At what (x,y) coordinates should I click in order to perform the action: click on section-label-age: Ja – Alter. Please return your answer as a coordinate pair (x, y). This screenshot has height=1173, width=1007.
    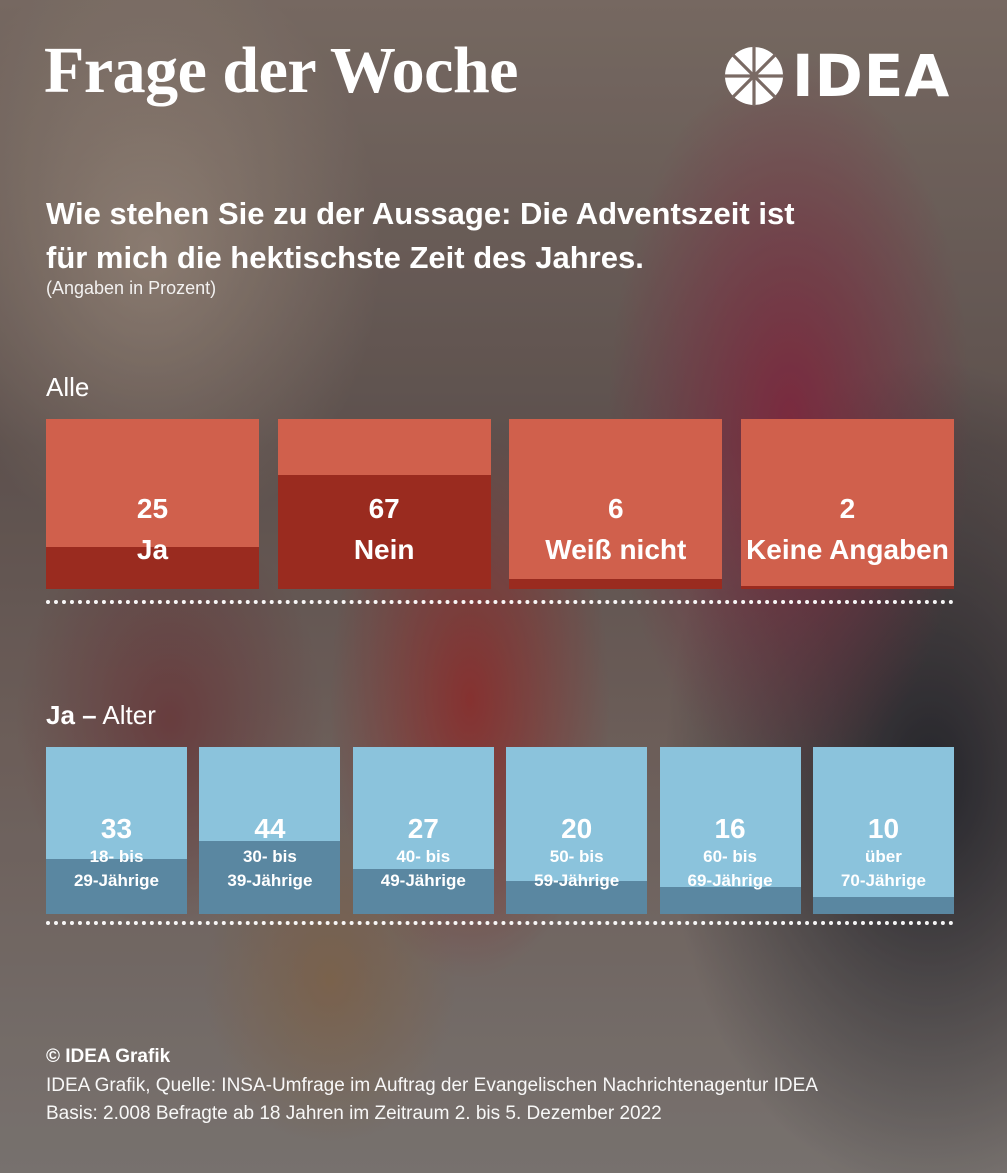
    Looking at the image, I should click on (101, 715).